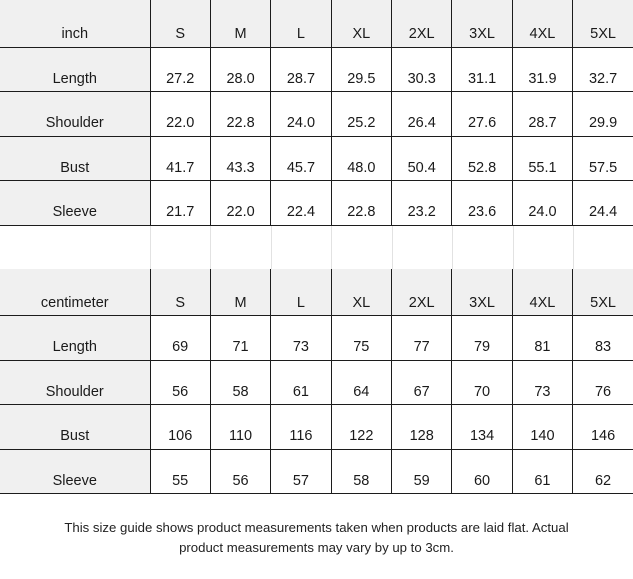 The height and width of the screenshot is (579, 633). What do you see at coordinates (301, 24) in the screenshot?
I see `column-header-l: L` at bounding box center [301, 24].